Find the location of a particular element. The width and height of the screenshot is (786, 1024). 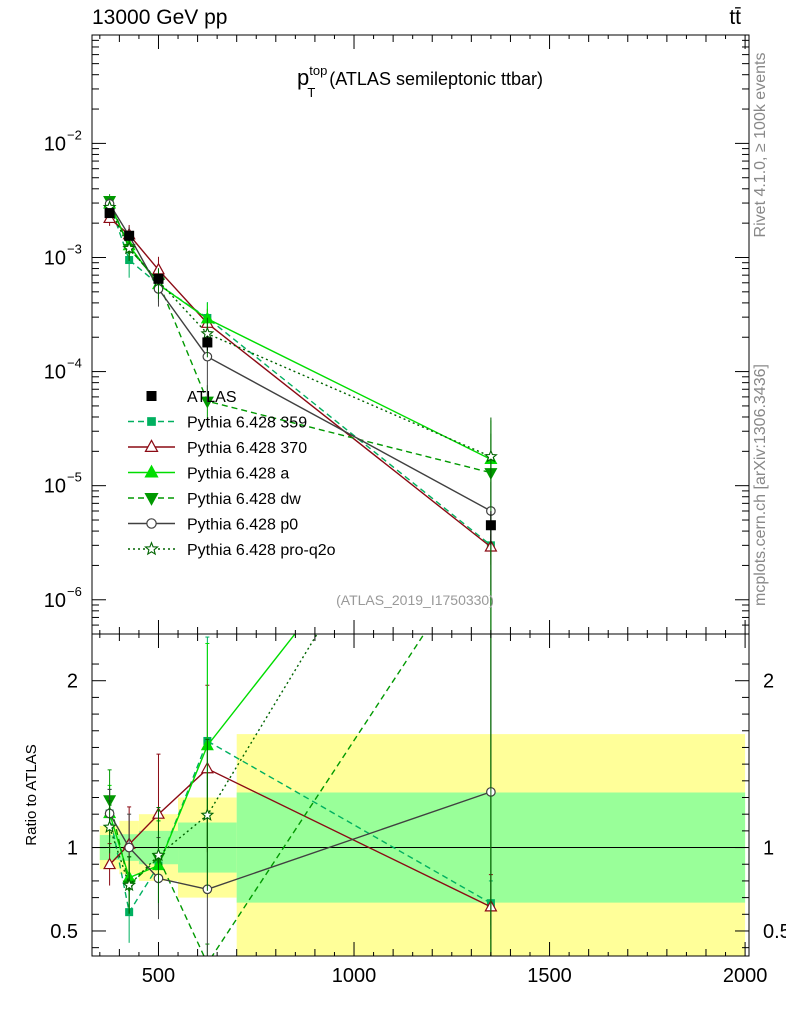

x-tick-label: 1500 is located at coordinates (549, 976).